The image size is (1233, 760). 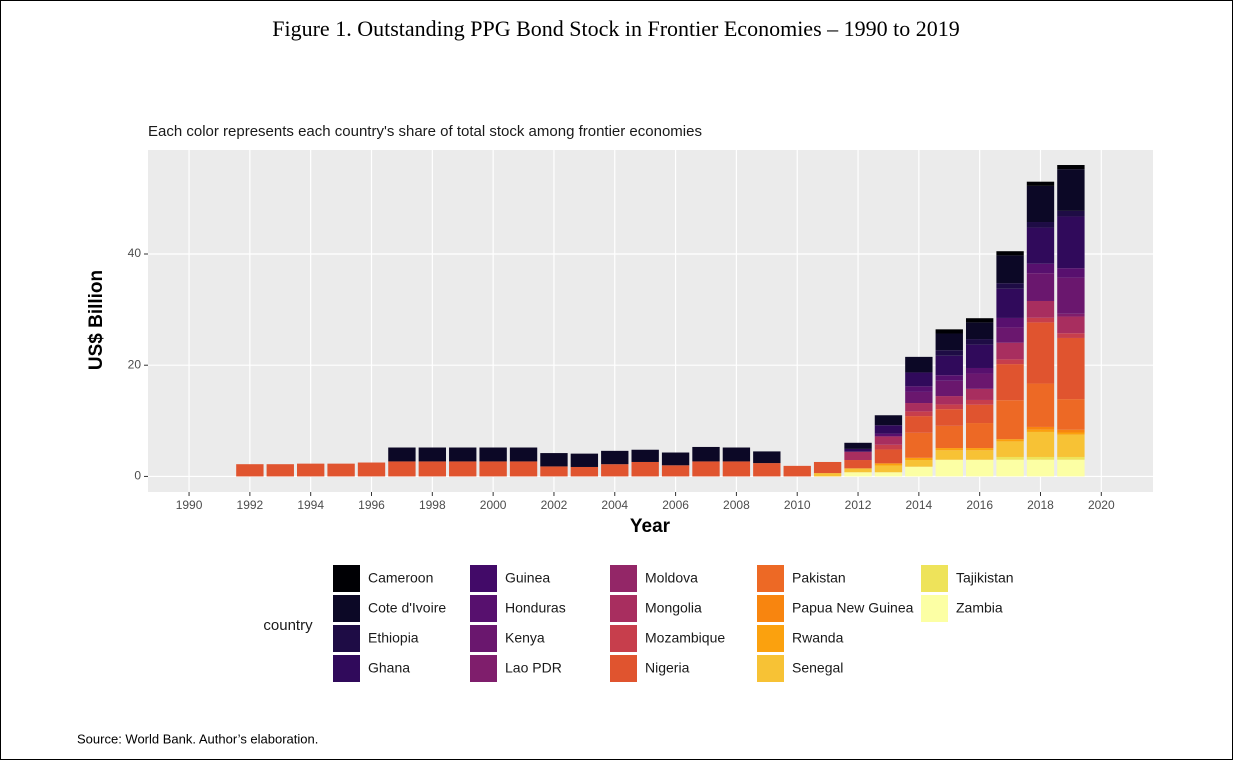 What do you see at coordinates (853, 608) in the screenshot?
I see `legend-label: Papua New Guinea` at bounding box center [853, 608].